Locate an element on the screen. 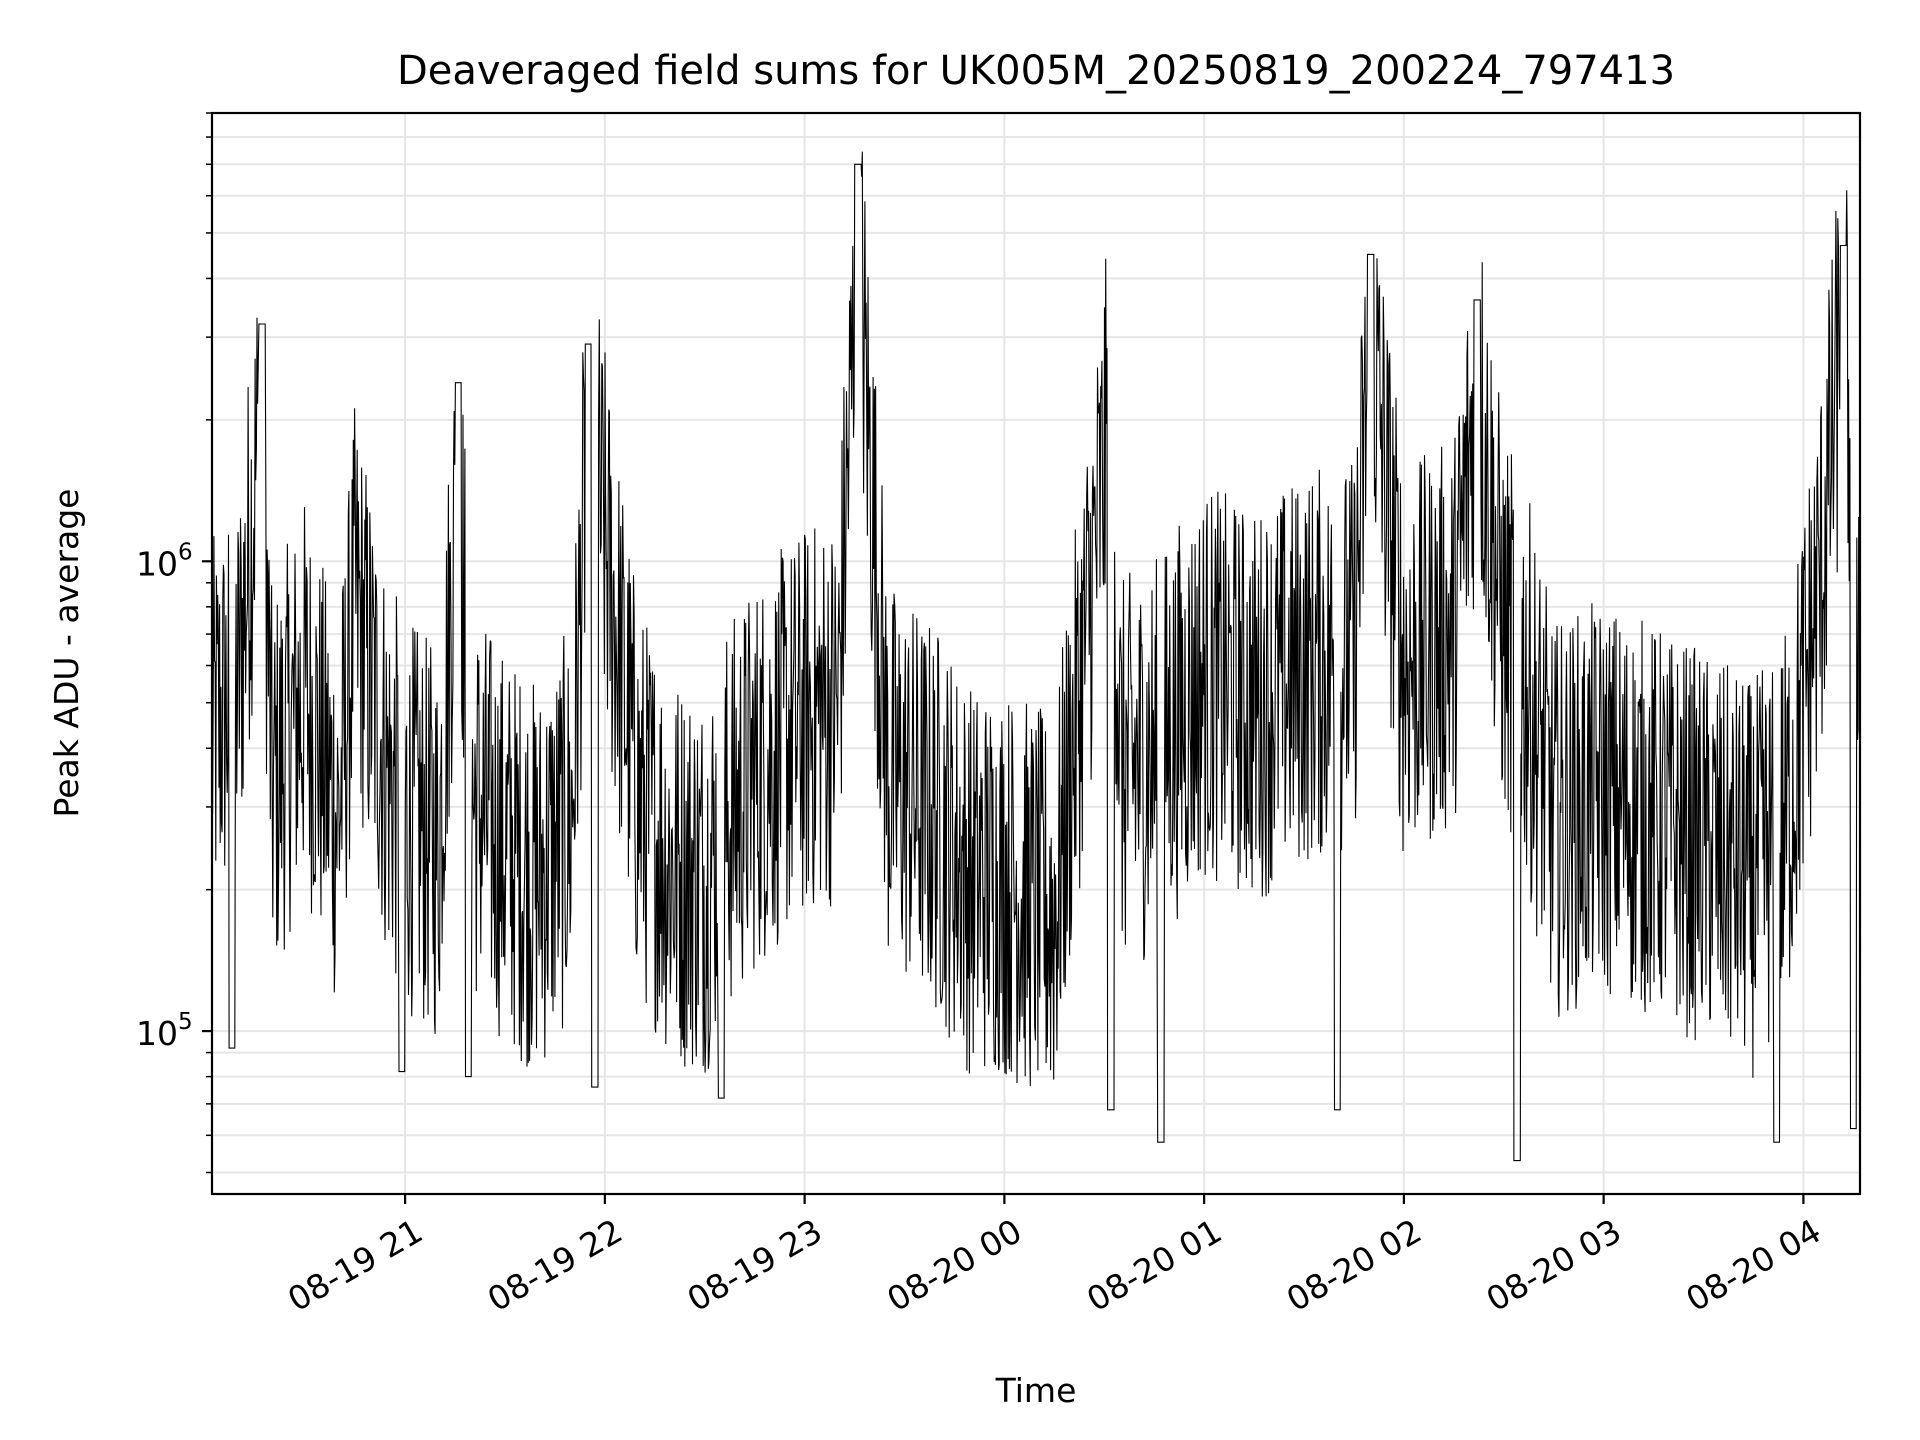 This screenshot has height=1440, width=1920. x-tick-label: 08-20 01 is located at coordinates (1154, 1265).